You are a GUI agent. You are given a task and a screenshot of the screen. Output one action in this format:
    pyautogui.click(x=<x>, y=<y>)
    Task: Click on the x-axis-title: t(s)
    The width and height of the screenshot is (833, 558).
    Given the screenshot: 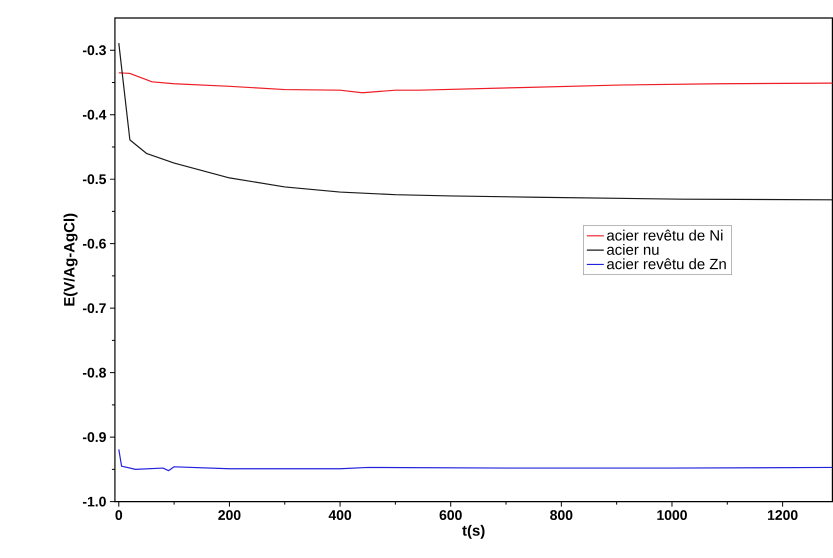 What is the action you would take?
    pyautogui.click(x=473, y=532)
    